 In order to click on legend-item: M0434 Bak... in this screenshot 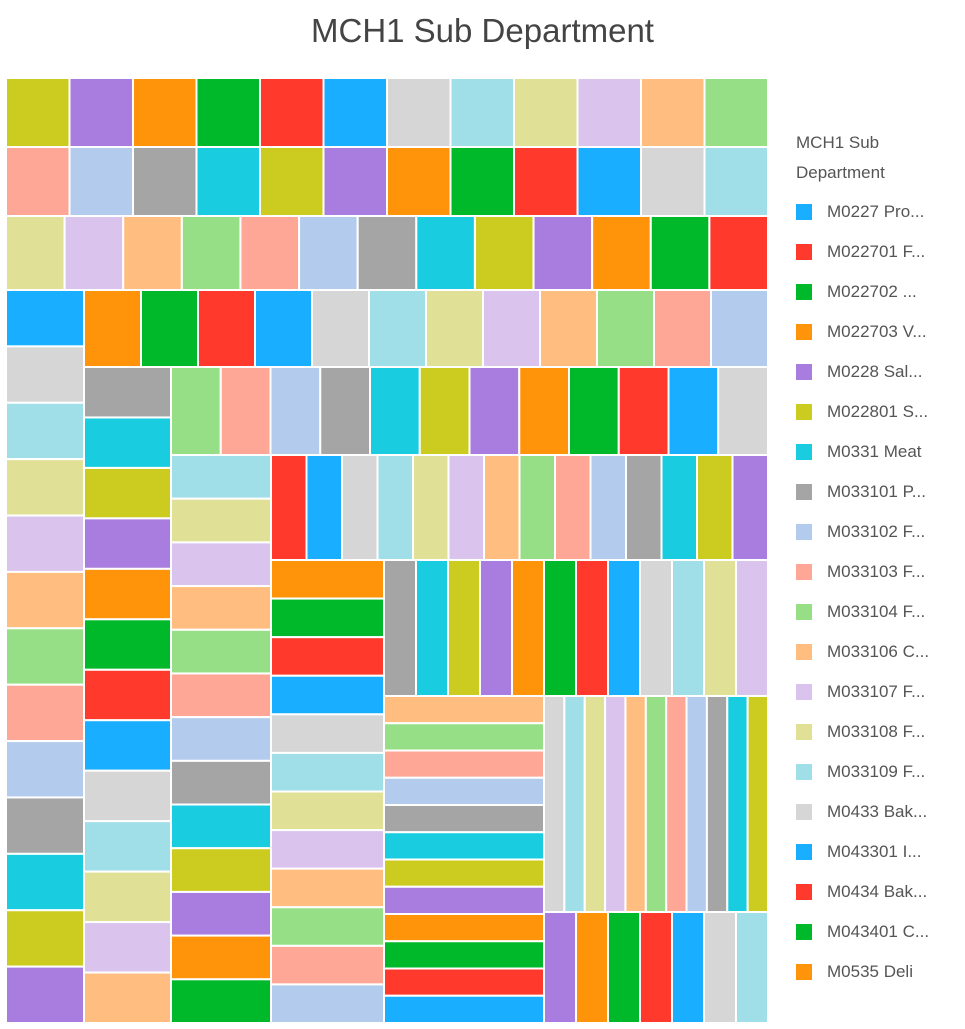, I will do `click(876, 892)`.